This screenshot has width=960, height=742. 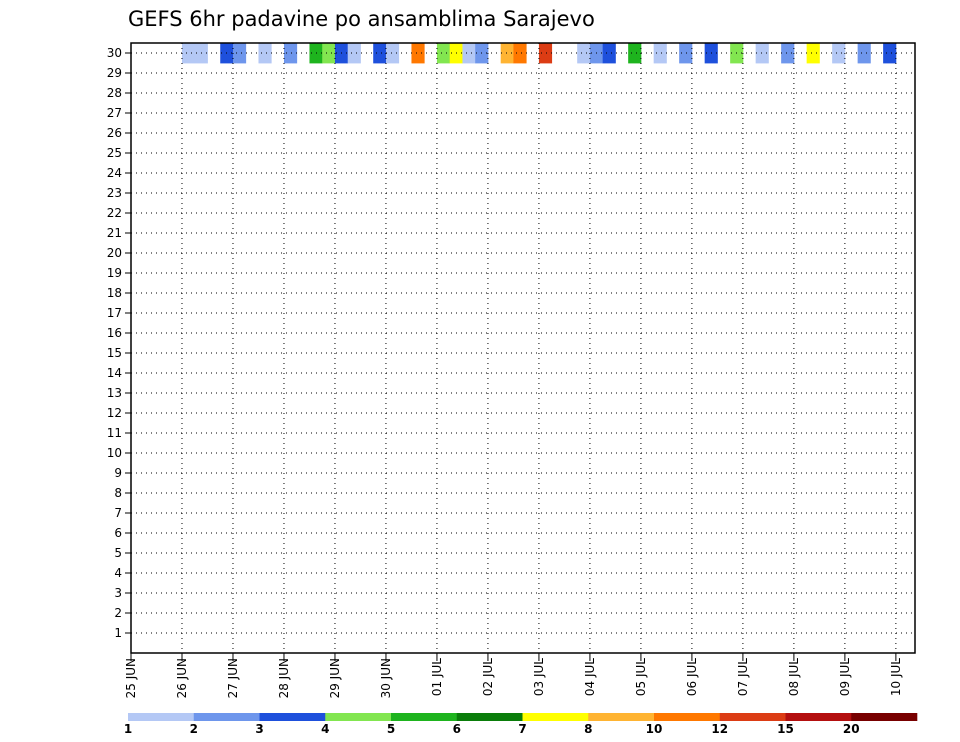 What do you see at coordinates (719, 729) in the screenshot?
I see `colorbar-label: 12` at bounding box center [719, 729].